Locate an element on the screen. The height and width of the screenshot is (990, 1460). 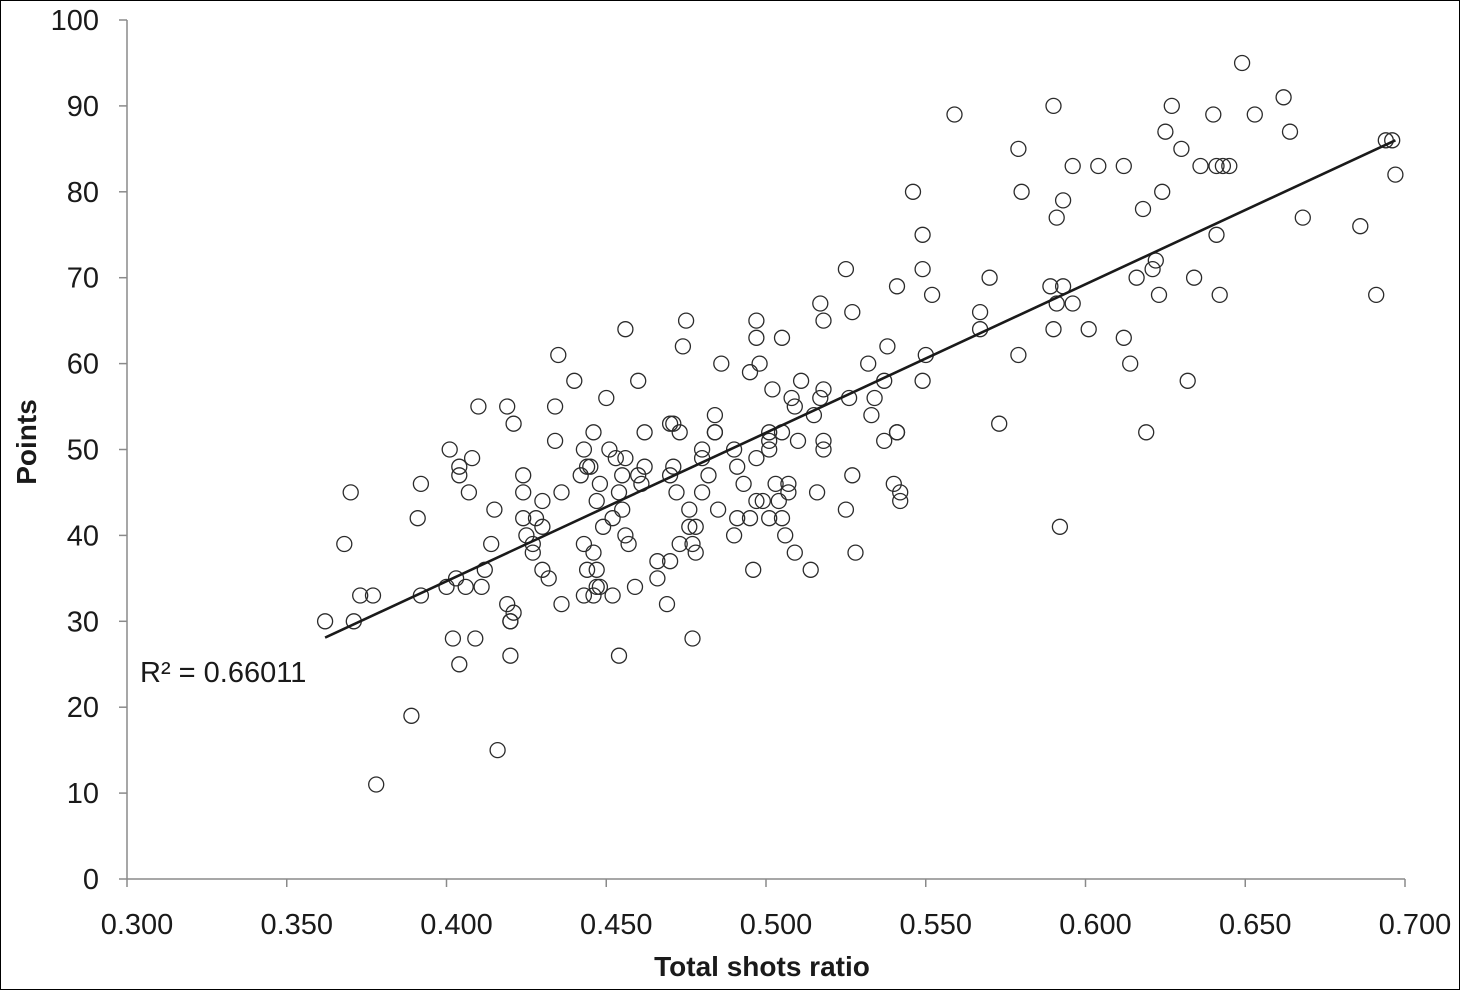
y-axis-title: Points is located at coordinates (26, 442).